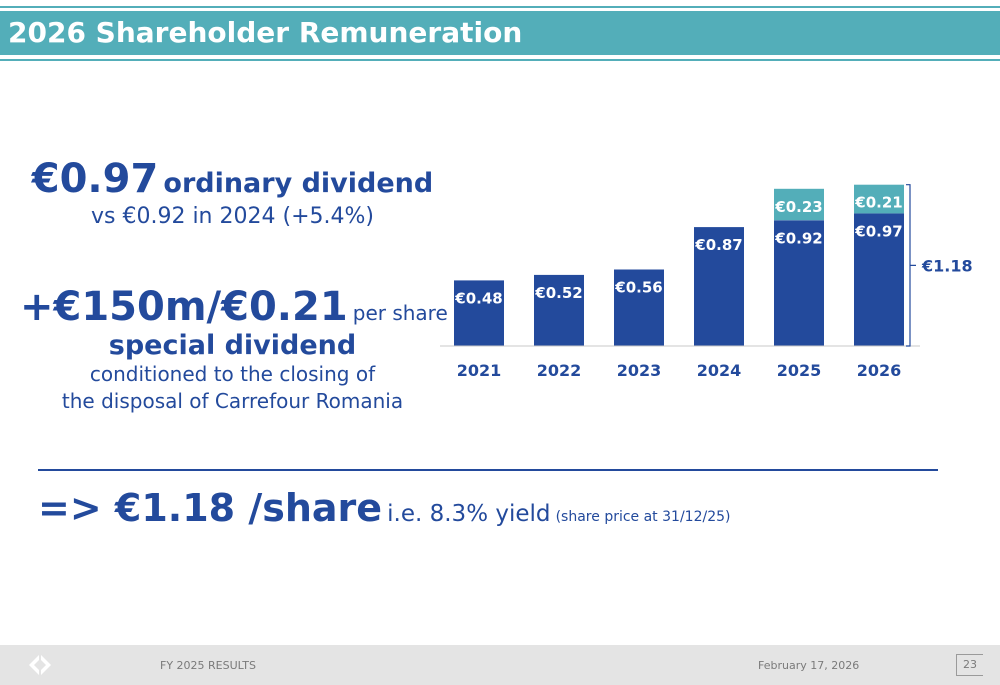 The width and height of the screenshot is (1000, 685). I want to click on bar-ordinary-2021, so click(479, 313).